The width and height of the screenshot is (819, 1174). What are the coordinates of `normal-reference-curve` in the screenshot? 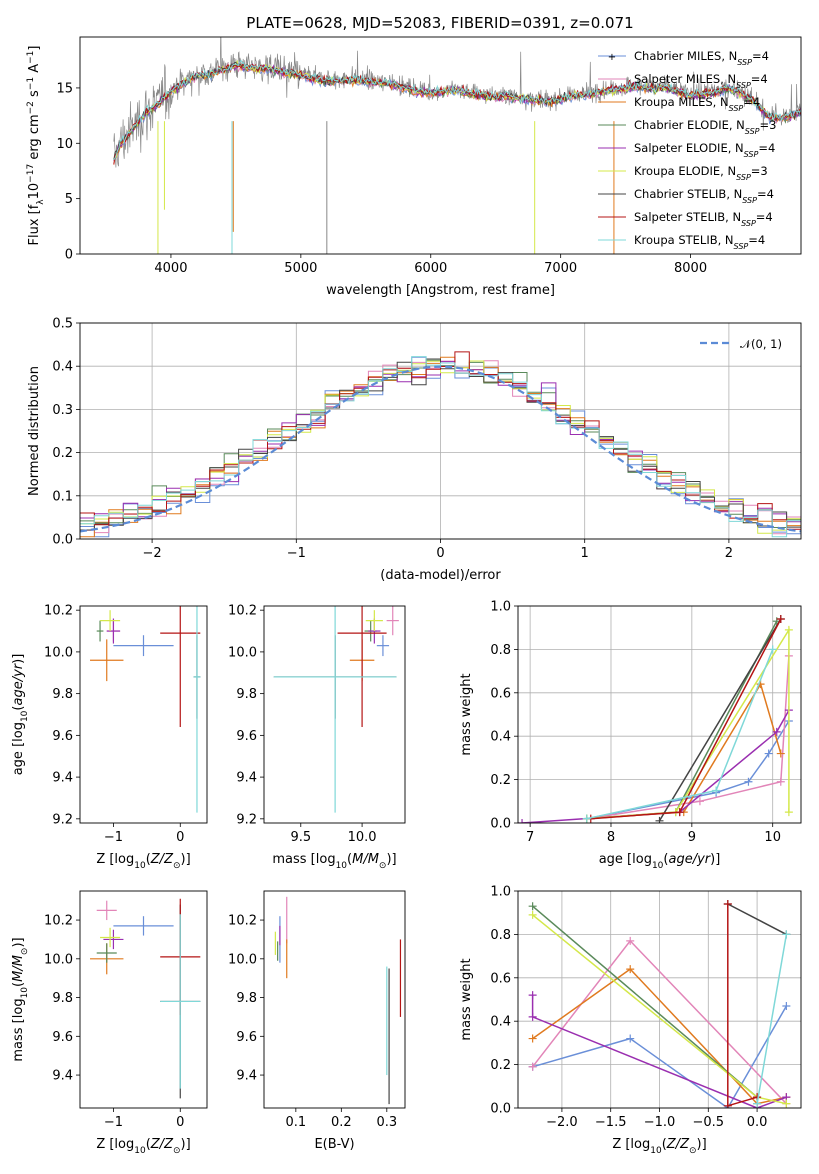 It's located at (440, 449).